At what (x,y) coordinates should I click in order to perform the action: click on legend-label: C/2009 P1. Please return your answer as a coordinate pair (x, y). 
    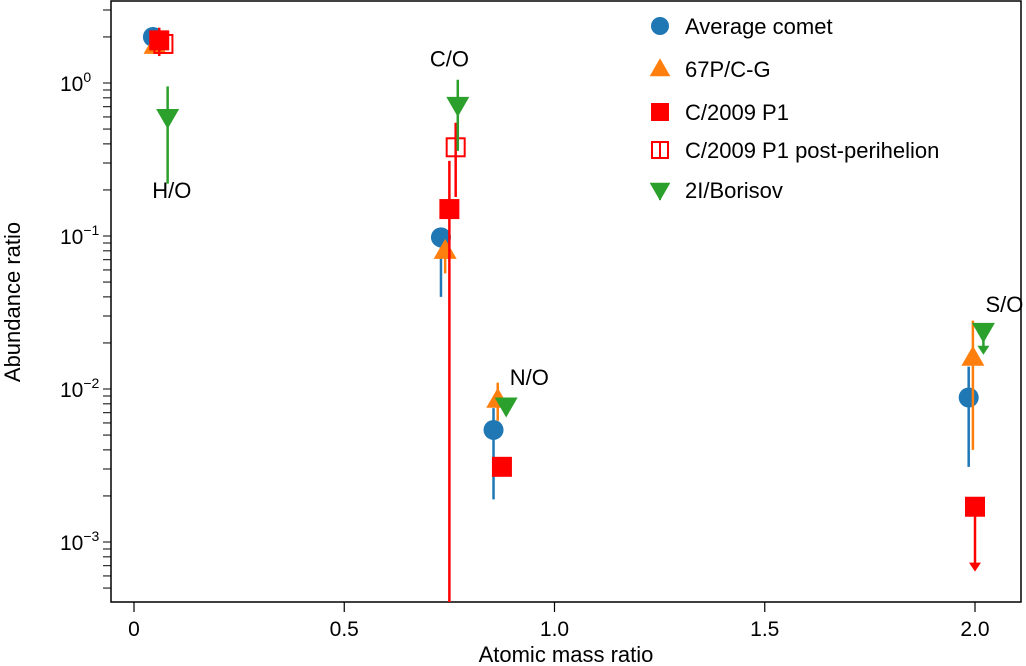
    Looking at the image, I should click on (737, 112).